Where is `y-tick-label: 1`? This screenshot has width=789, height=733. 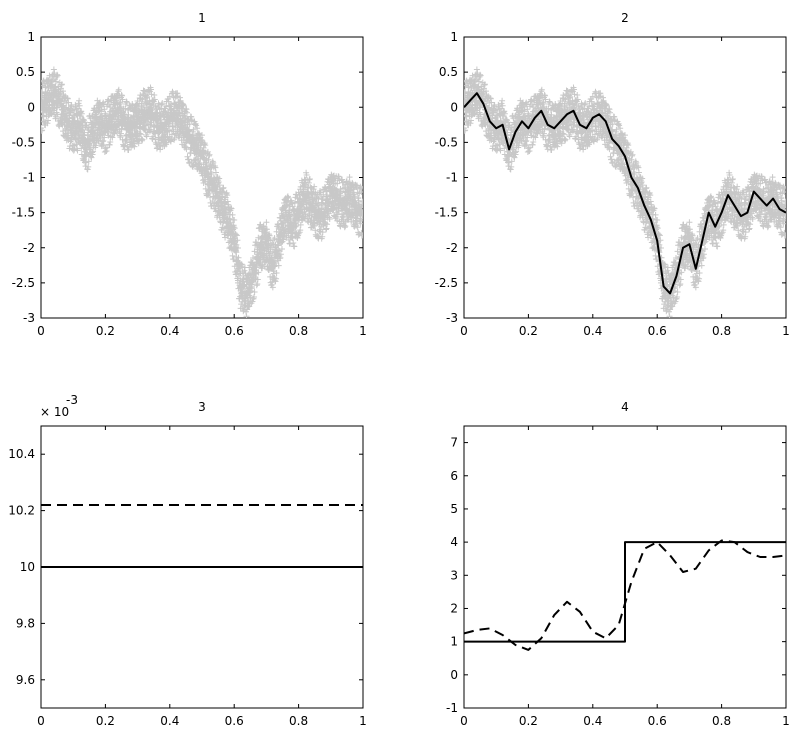
y-tick-label: 1 is located at coordinates (454, 37).